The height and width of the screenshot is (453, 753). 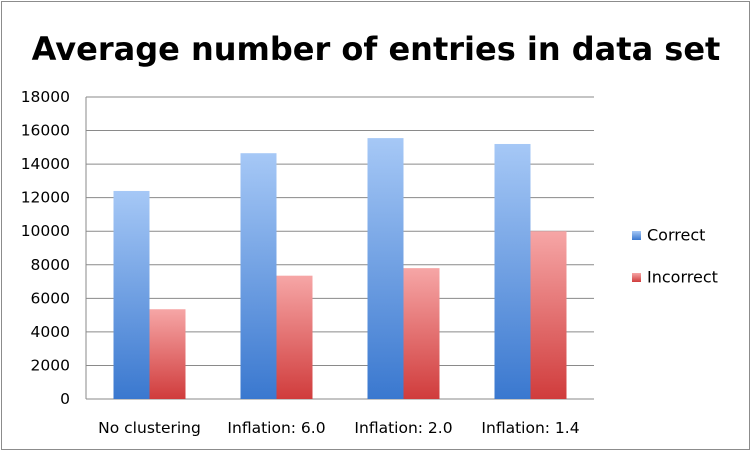 What do you see at coordinates (149, 428) in the screenshot?
I see `x-tick-label: No clustering` at bounding box center [149, 428].